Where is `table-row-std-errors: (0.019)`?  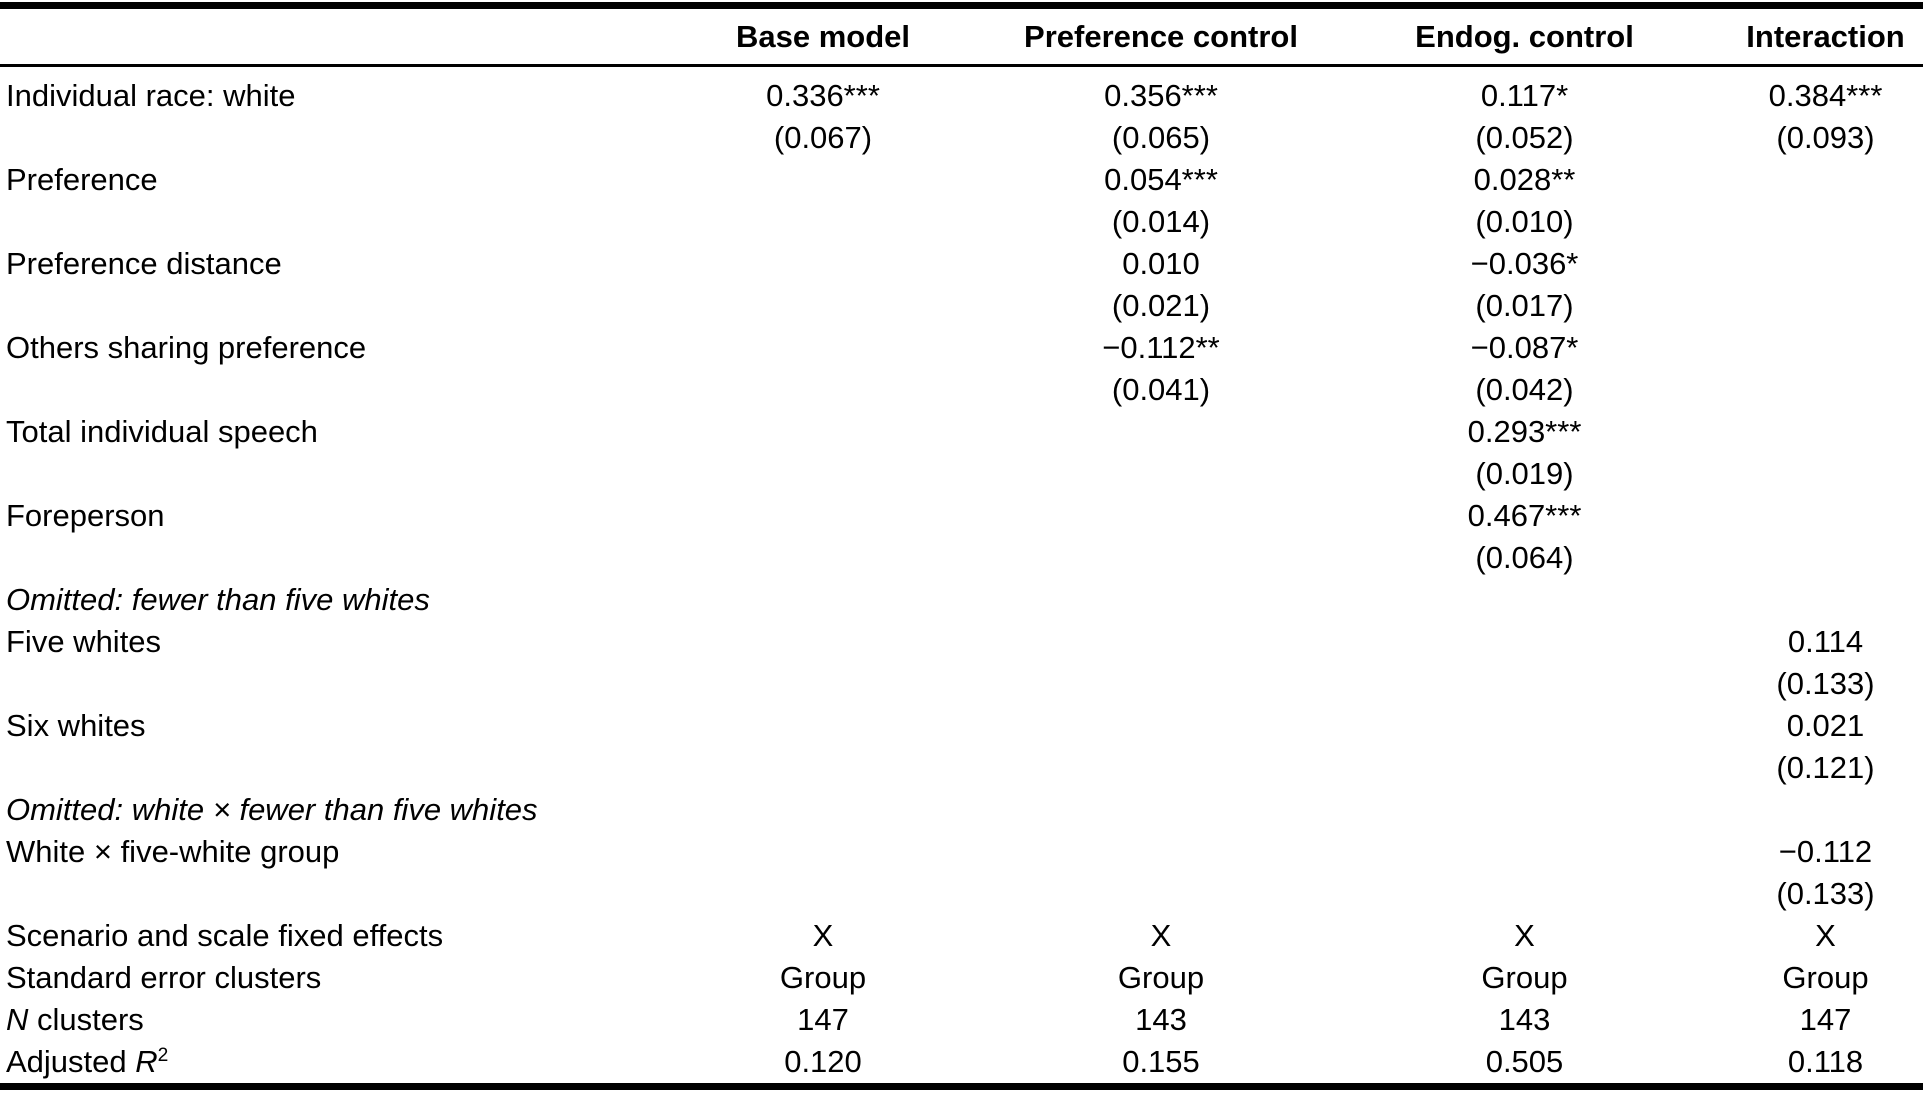 table-row-std-errors: (0.019) is located at coordinates (961, 474).